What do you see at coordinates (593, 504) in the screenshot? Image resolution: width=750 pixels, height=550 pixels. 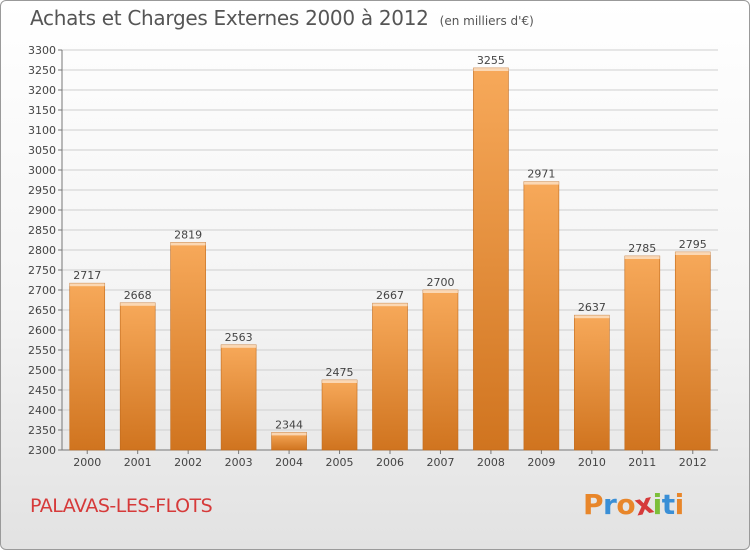 I see `logo-letter: P` at bounding box center [593, 504].